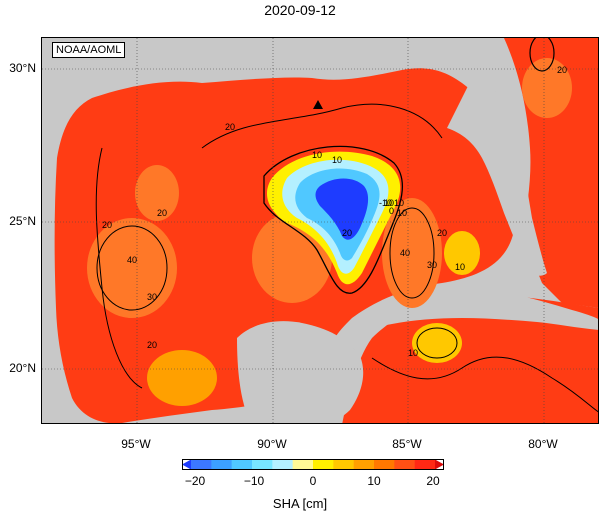 This screenshot has width=600, height=515. I want to click on anomaly-warm-strait, so click(462, 253).